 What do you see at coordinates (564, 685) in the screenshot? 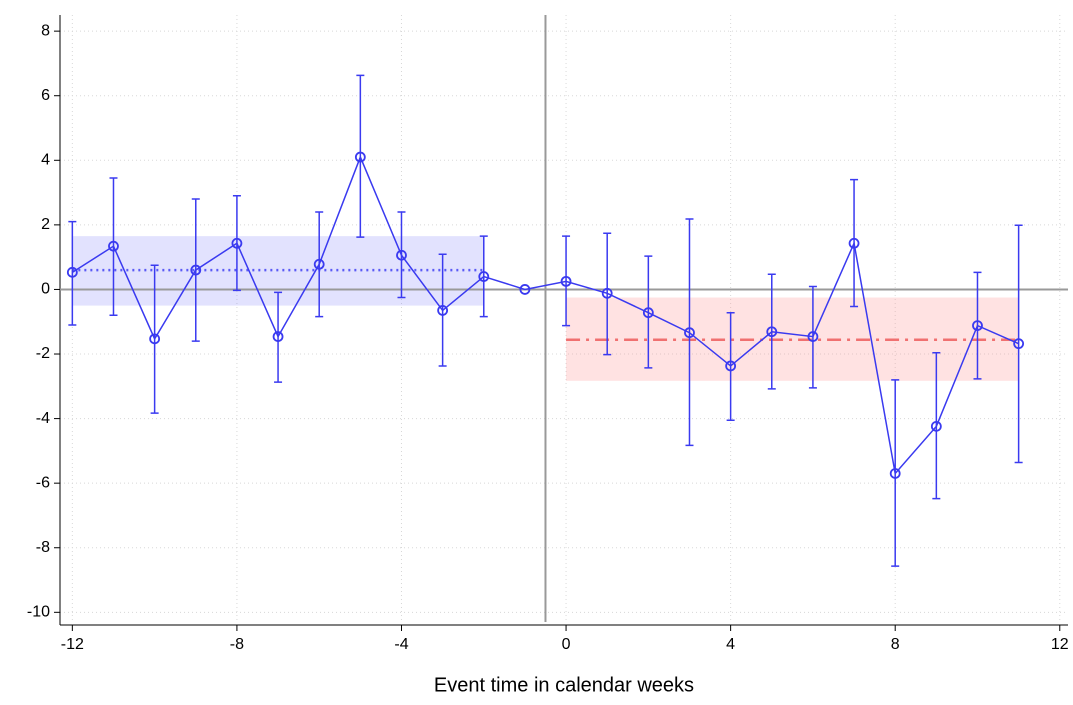
I see `x-axis-label: Event time in calendar weeks` at bounding box center [564, 685].